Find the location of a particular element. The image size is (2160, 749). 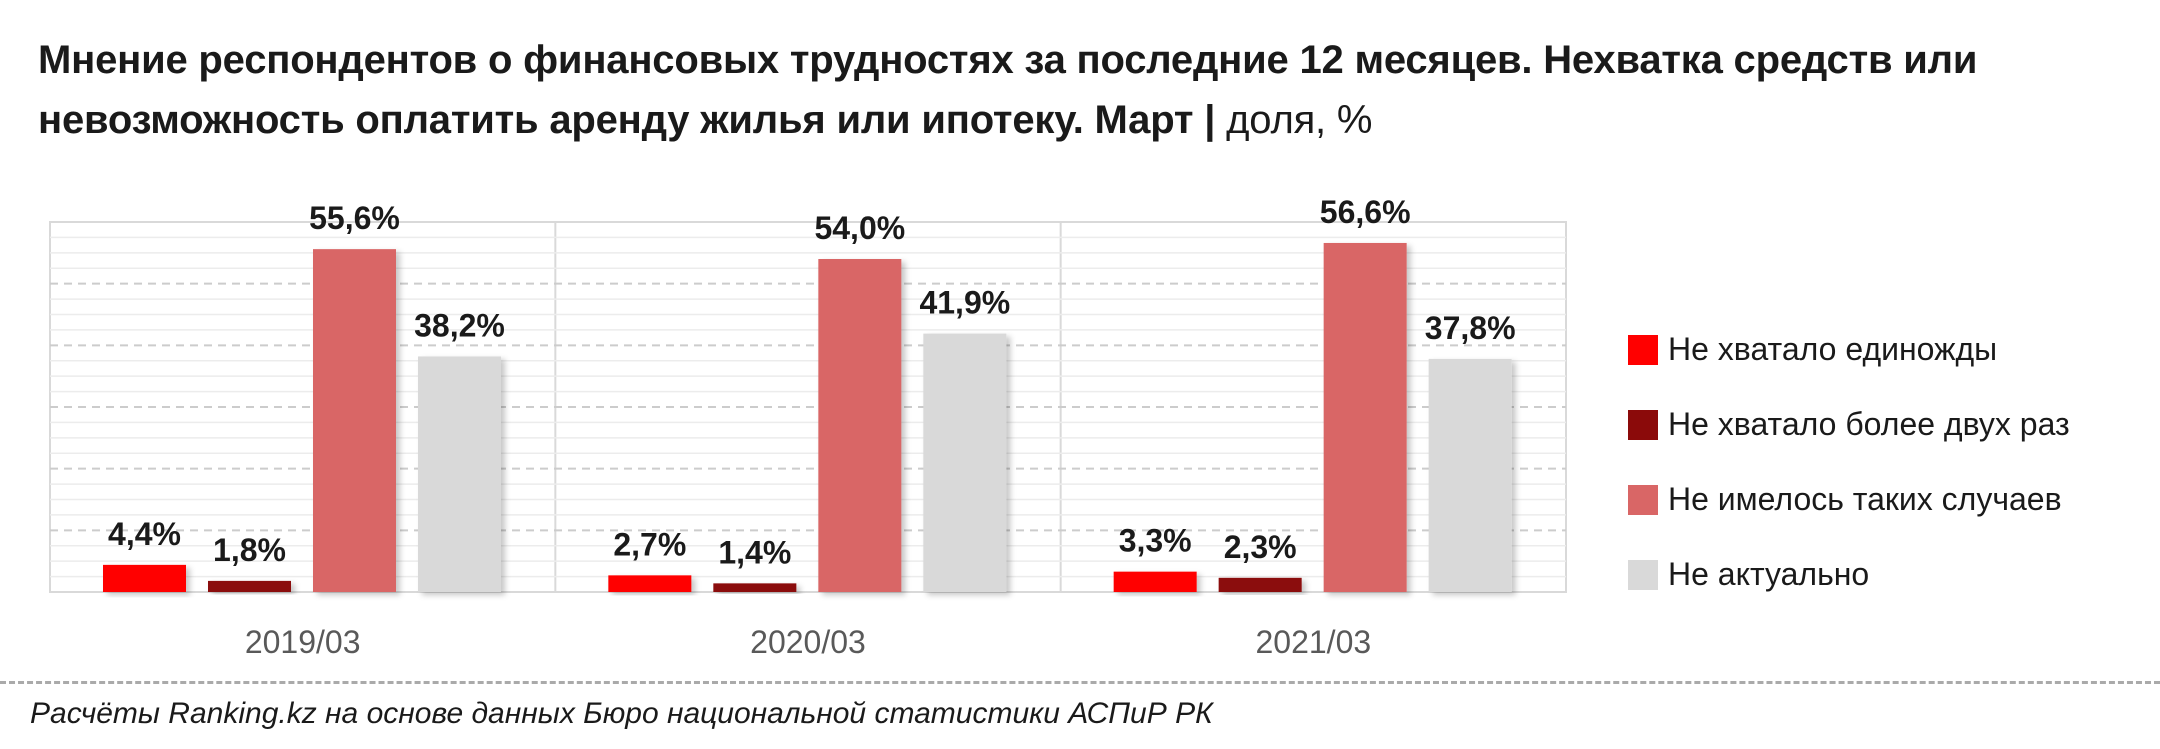

data-label: 41,9% is located at coordinates (964, 303).